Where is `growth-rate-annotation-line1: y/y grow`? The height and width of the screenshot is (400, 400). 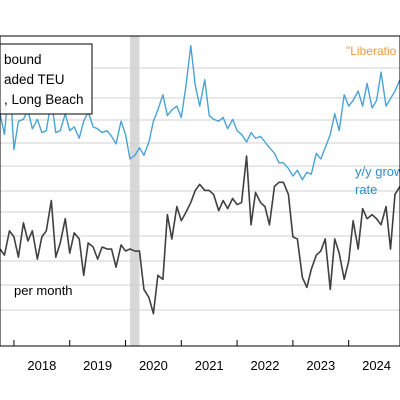 growth-rate-annotation-line1: y/y grow is located at coordinates (377, 171).